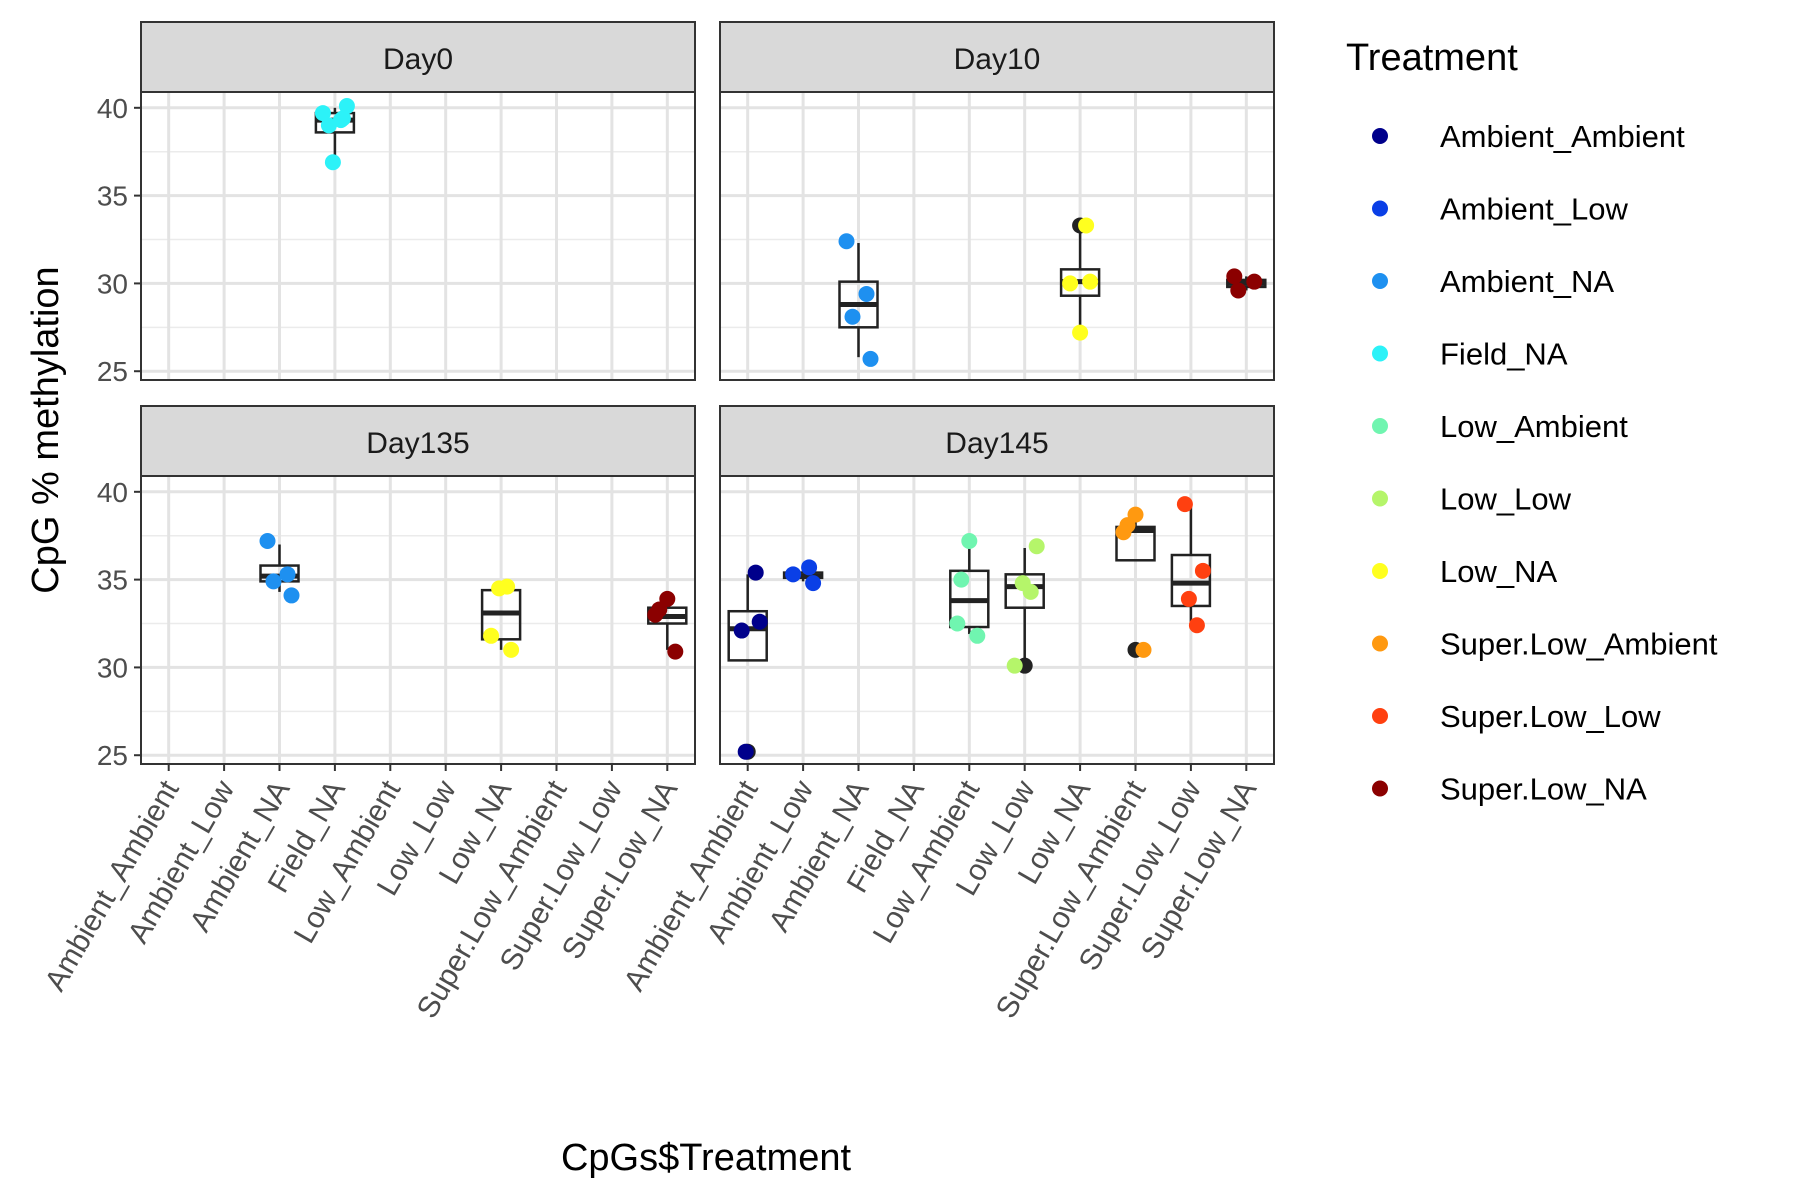  I want to click on legend-item: Low_Low, so click(1472, 499).